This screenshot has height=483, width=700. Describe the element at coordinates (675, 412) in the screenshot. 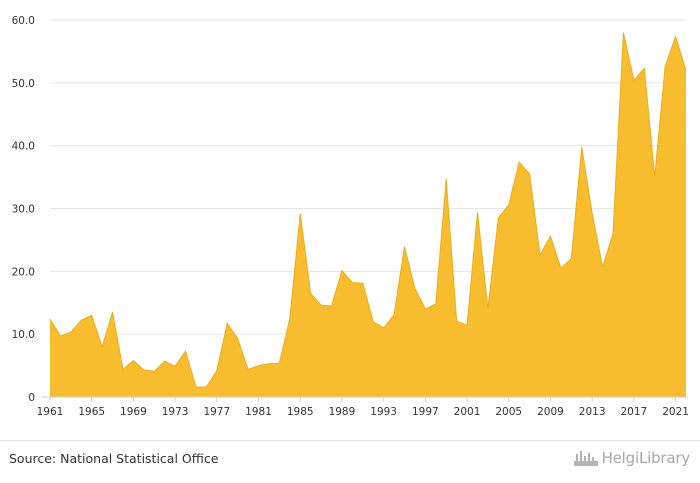

I see `x-tick-label: 2021` at that location.